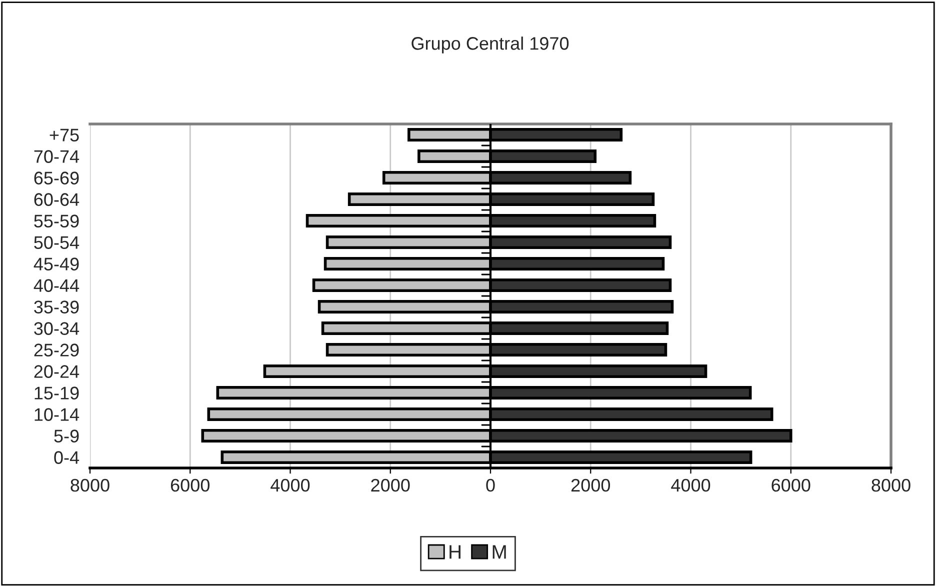  What do you see at coordinates (56, 307) in the screenshot?
I see `y-tick-label: 35-39` at bounding box center [56, 307].